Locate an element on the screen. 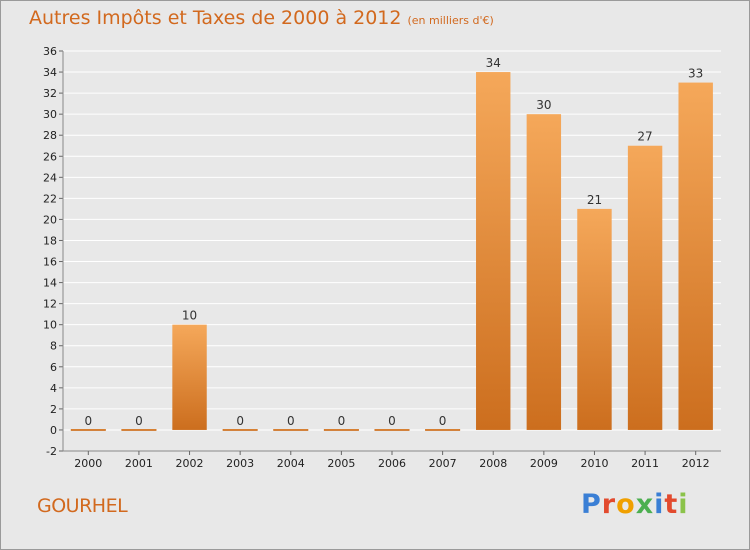 The height and width of the screenshot is (550, 750). logo-letter: t is located at coordinates (671, 504).